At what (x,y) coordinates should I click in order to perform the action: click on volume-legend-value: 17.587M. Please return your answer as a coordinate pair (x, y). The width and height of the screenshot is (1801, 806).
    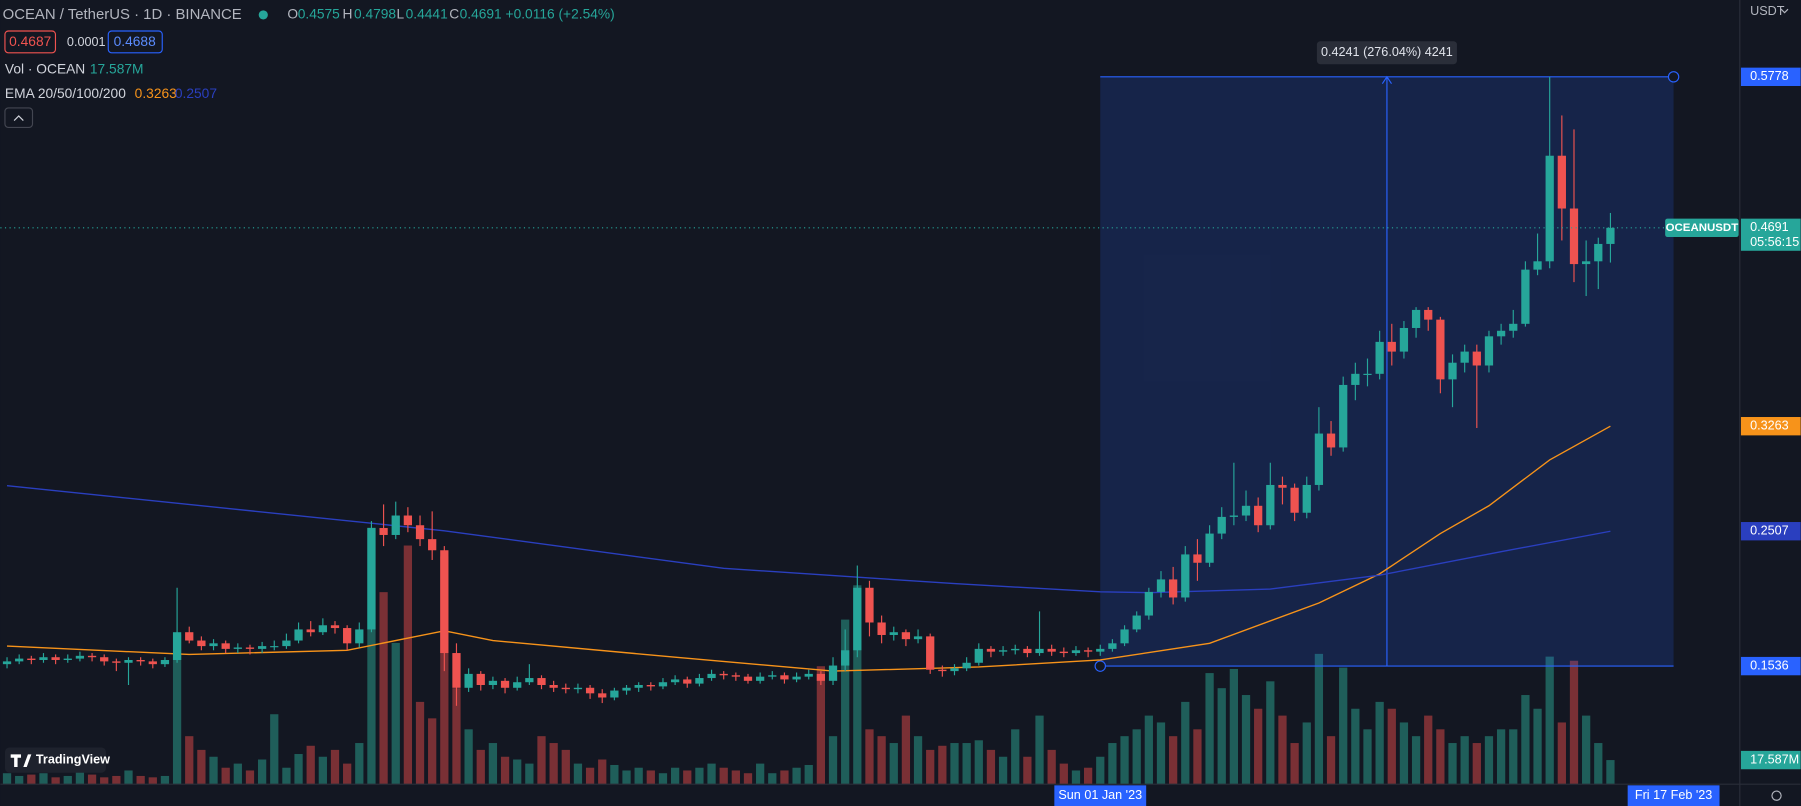
    Looking at the image, I should click on (117, 69).